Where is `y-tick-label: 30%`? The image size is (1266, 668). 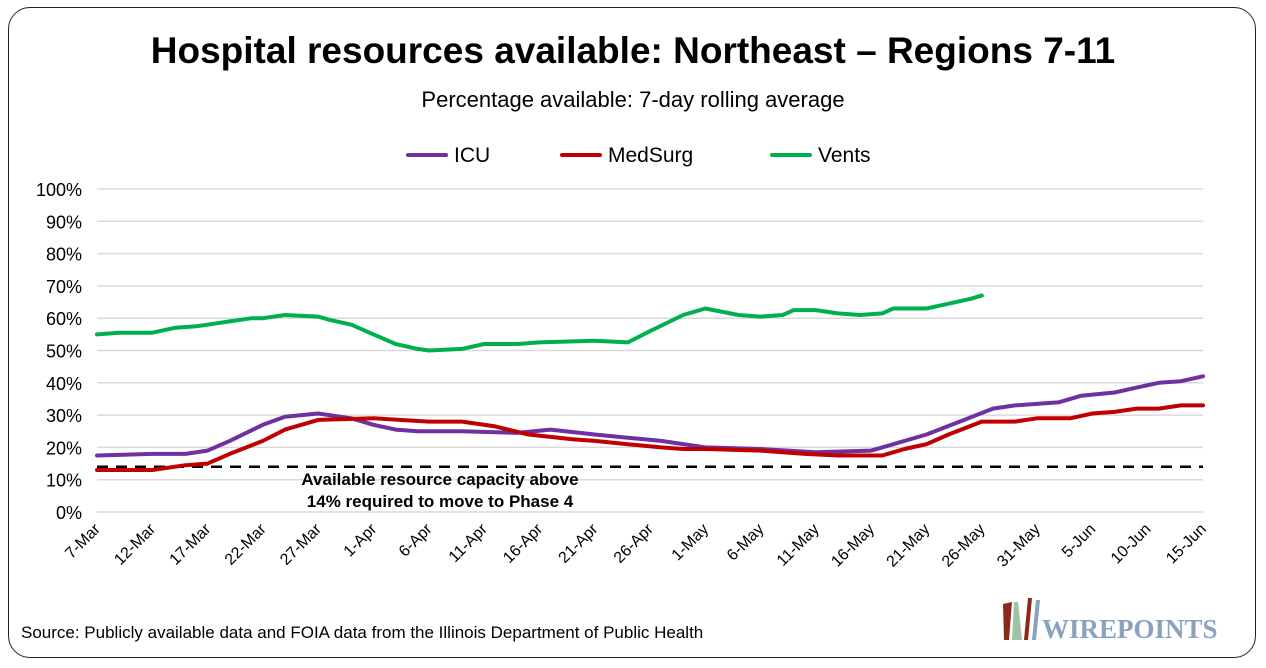 y-tick-label: 30% is located at coordinates (64, 416).